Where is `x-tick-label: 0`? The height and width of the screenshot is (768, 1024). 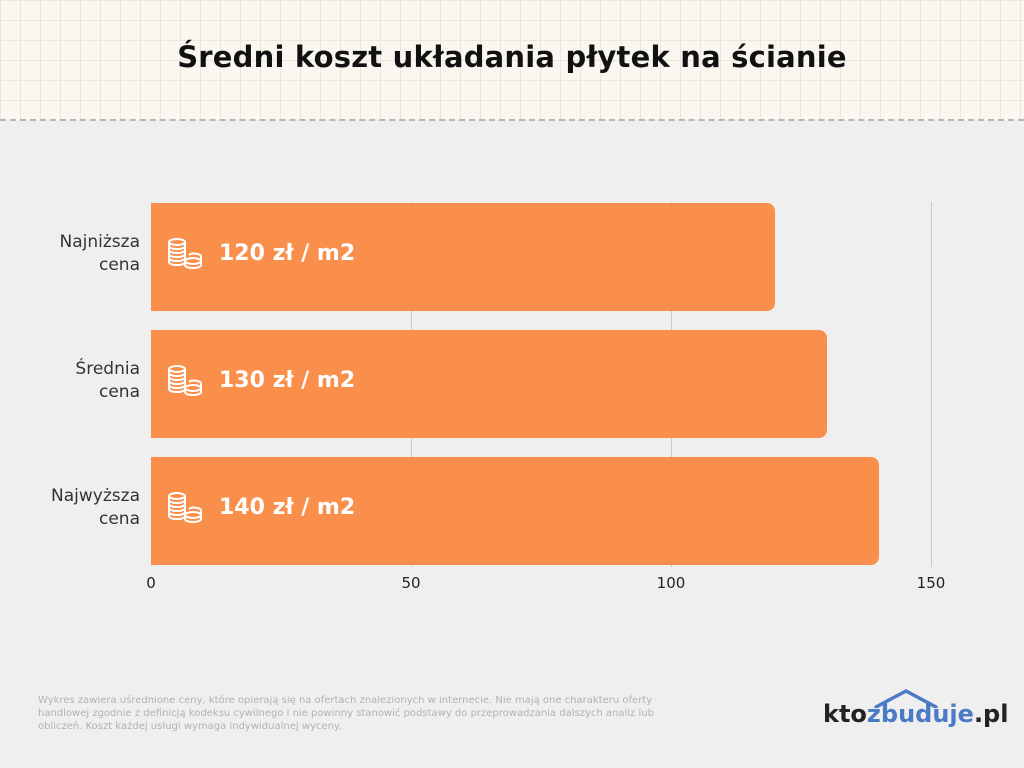
x-tick-label: 0 is located at coordinates (151, 583).